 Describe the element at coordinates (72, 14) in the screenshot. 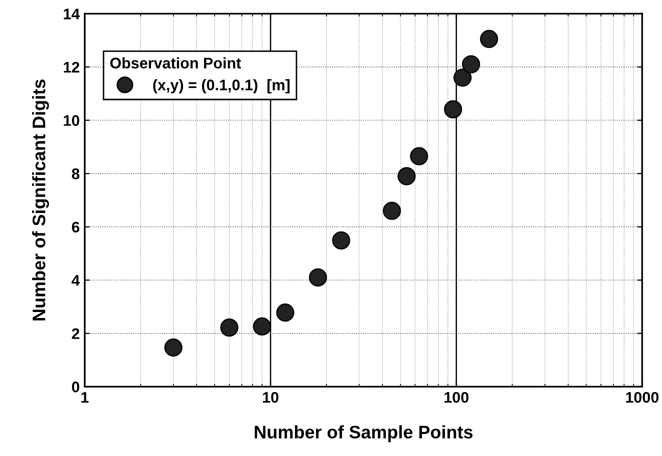

I see `y-tick-label: 14` at that location.